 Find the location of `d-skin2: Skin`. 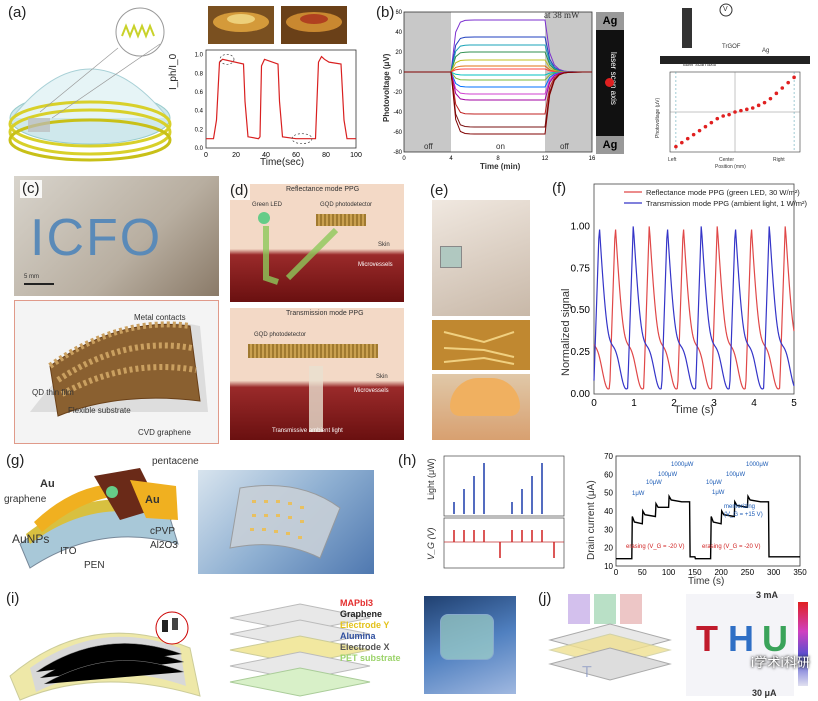

d-skin2: Skin is located at coordinates (382, 377).